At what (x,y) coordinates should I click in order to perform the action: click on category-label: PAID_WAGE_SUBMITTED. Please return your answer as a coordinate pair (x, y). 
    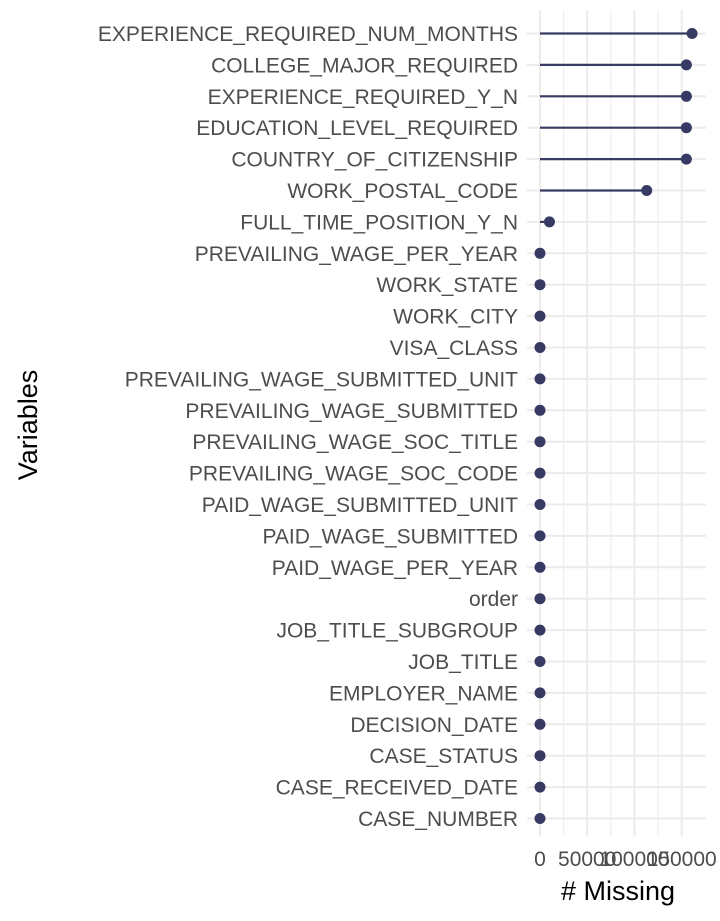
    Looking at the image, I should click on (390, 536).